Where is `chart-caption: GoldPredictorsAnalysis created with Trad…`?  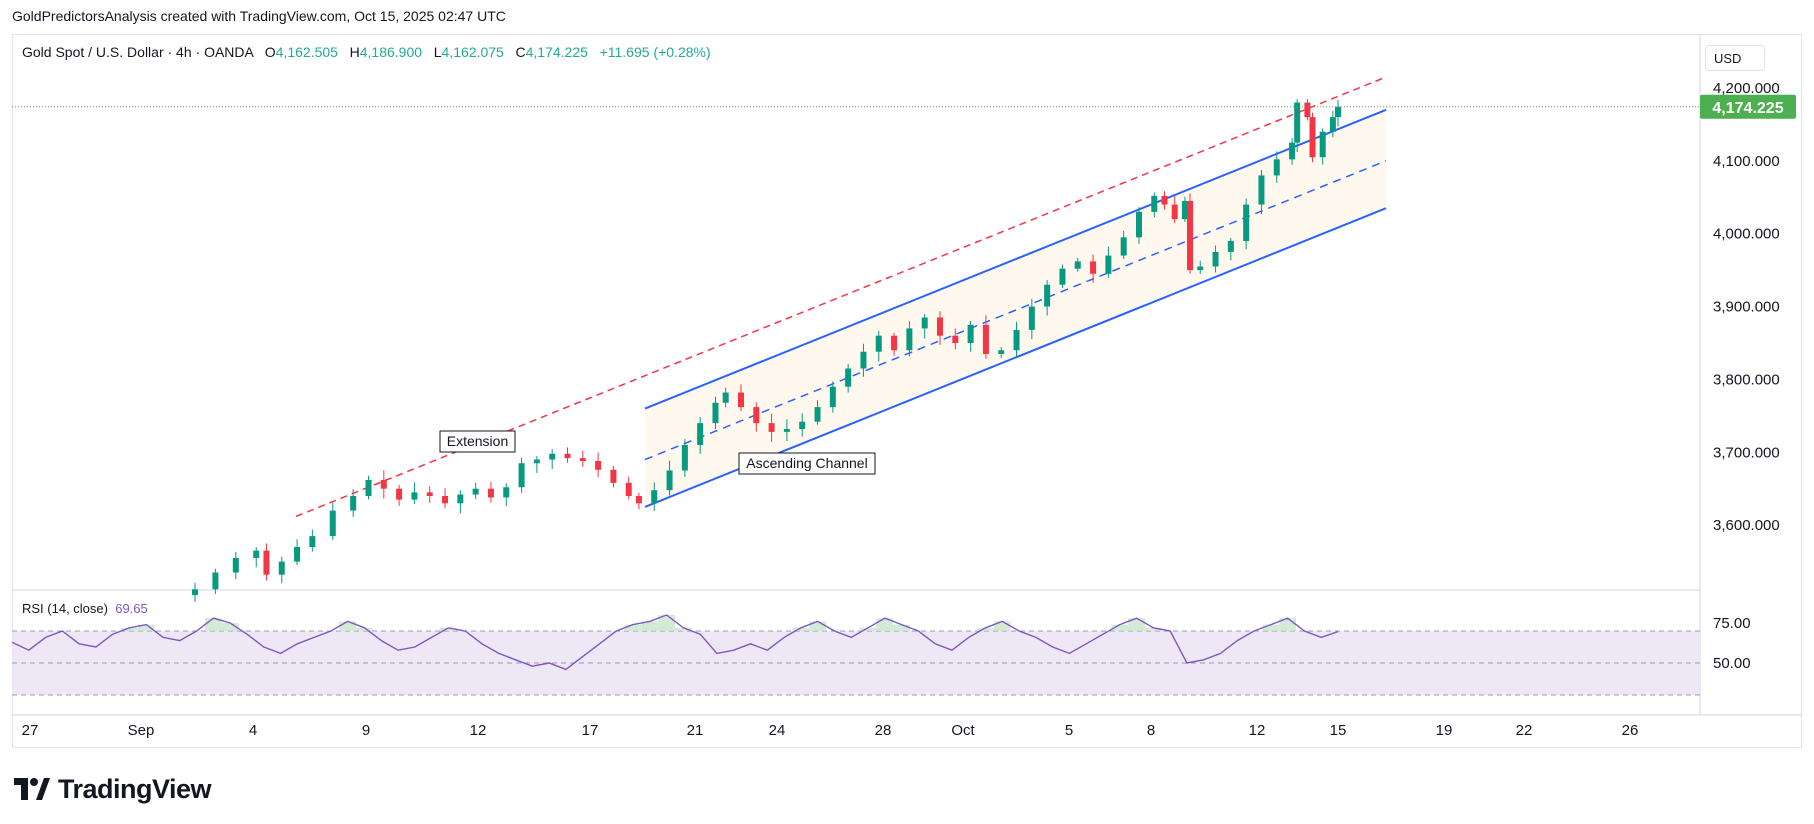 chart-caption: GoldPredictorsAnalysis created with Trad… is located at coordinates (259, 16).